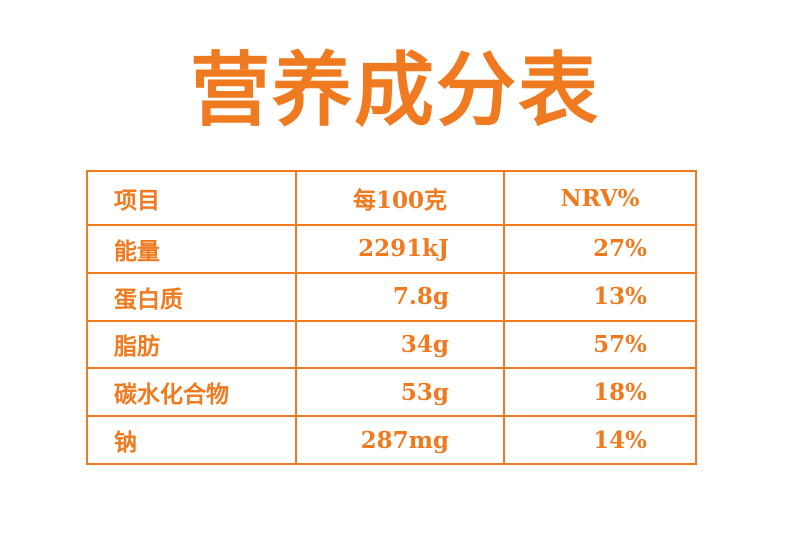 This screenshot has width=790, height=533. I want to click on table-cell: NRV%, so click(600, 198).